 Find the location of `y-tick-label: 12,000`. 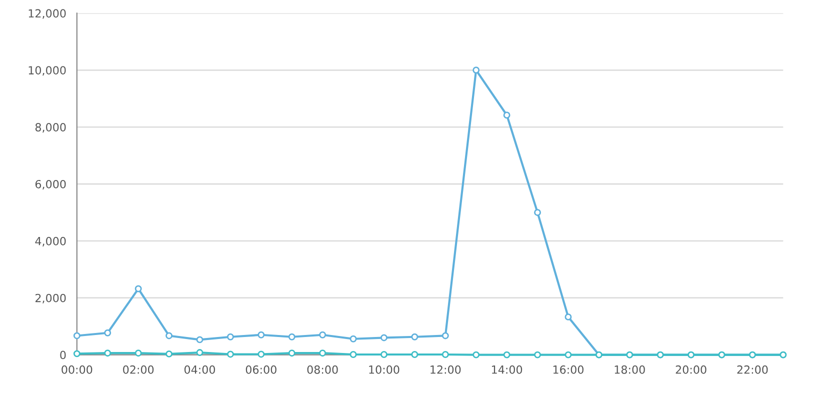

y-tick-label: 12,000 is located at coordinates (47, 14).